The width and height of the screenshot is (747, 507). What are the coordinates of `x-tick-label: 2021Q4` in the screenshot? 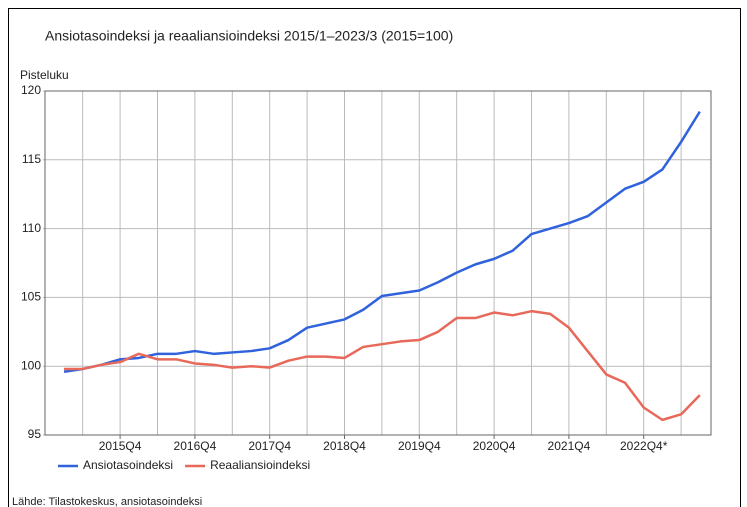 It's located at (569, 446).